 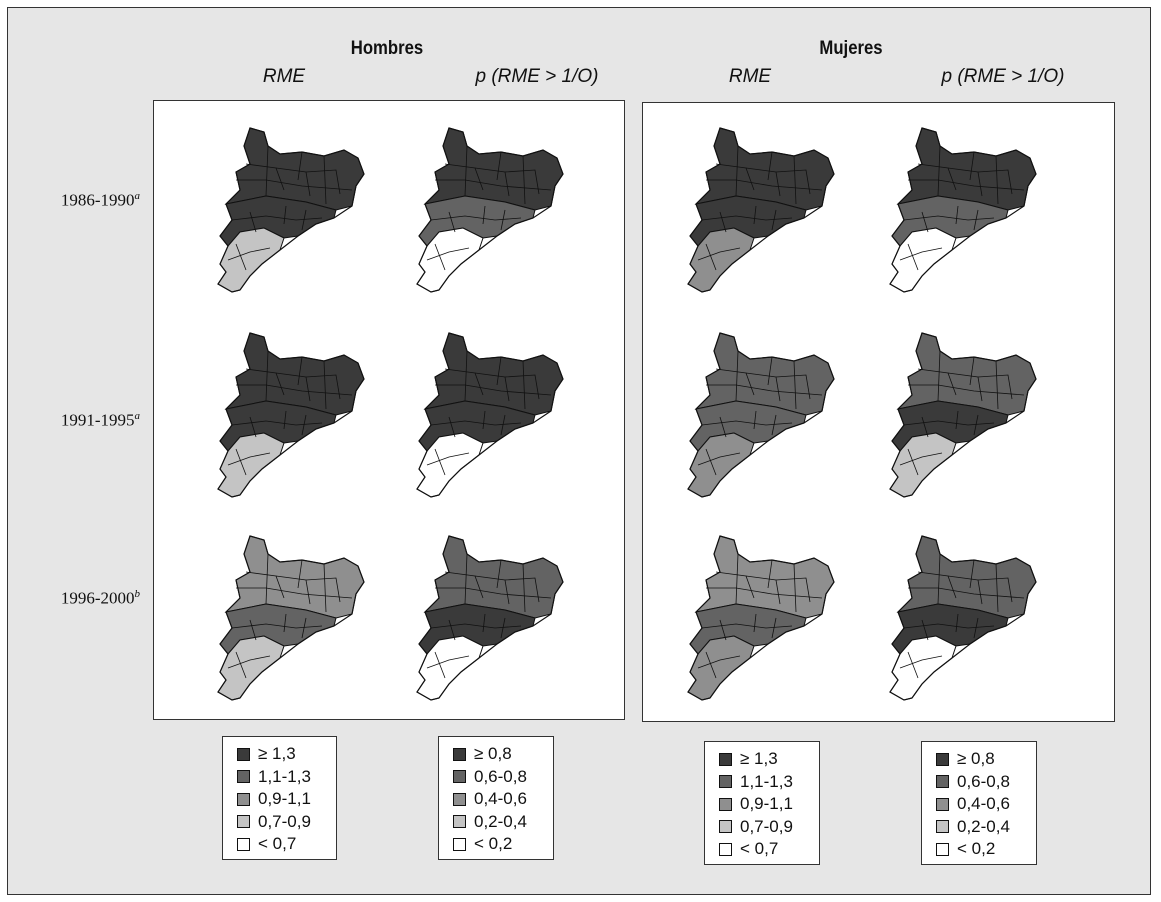 What do you see at coordinates (983, 826) in the screenshot?
I see `legend-label: 0,2-0,4` at bounding box center [983, 826].